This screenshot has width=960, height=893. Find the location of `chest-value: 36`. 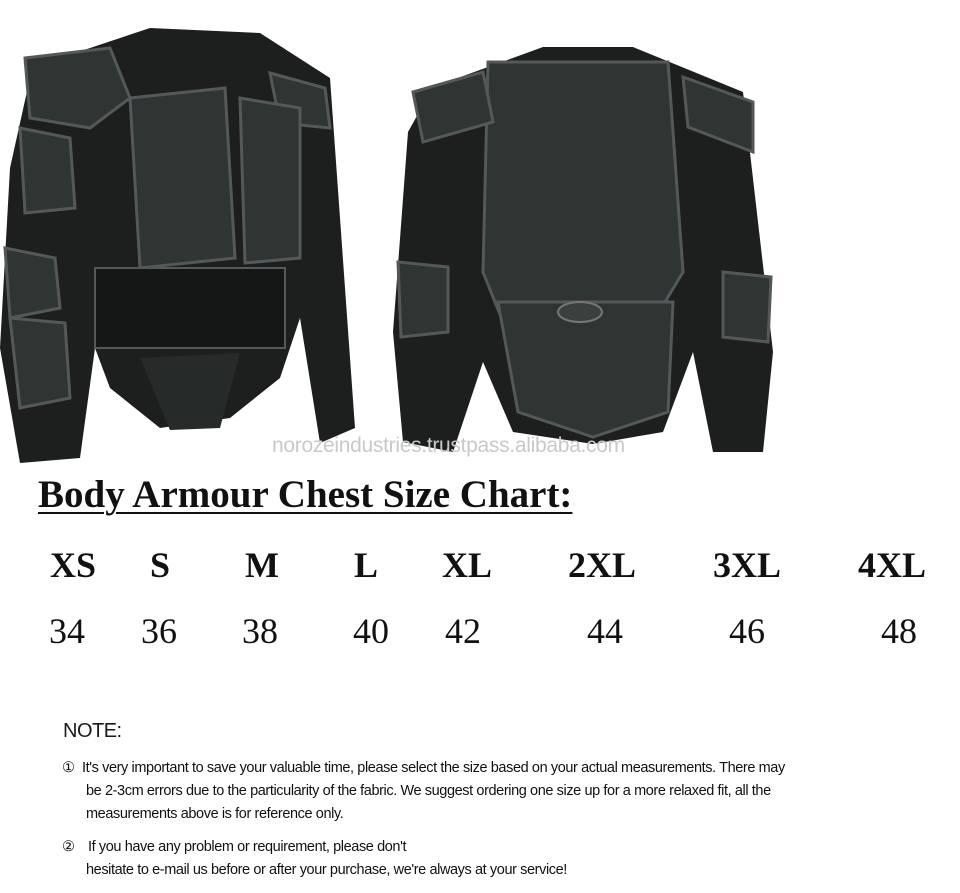

chest-value: 36 is located at coordinates (159, 631).